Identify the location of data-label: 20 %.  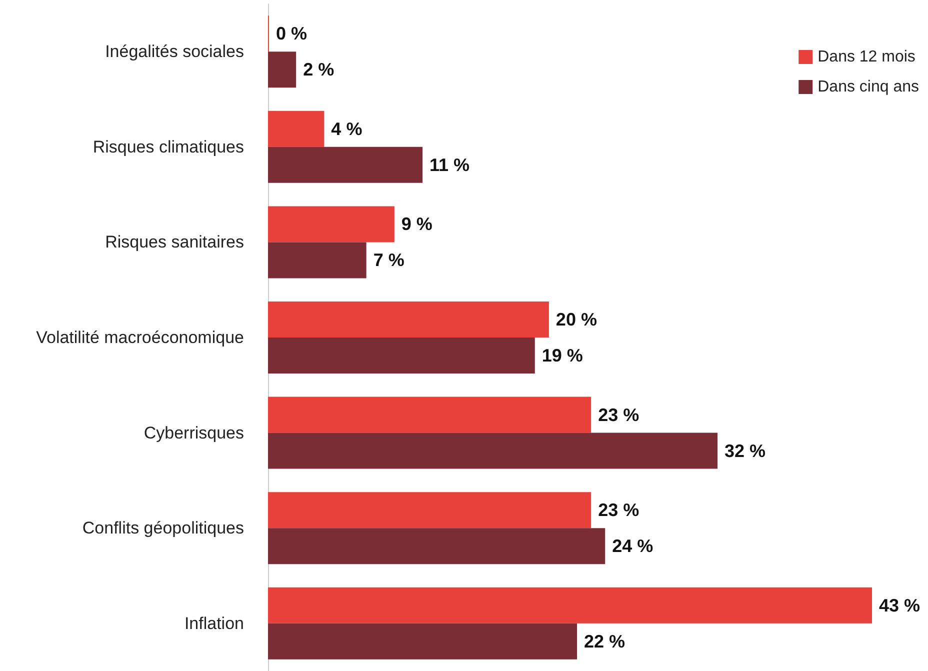
(576, 320).